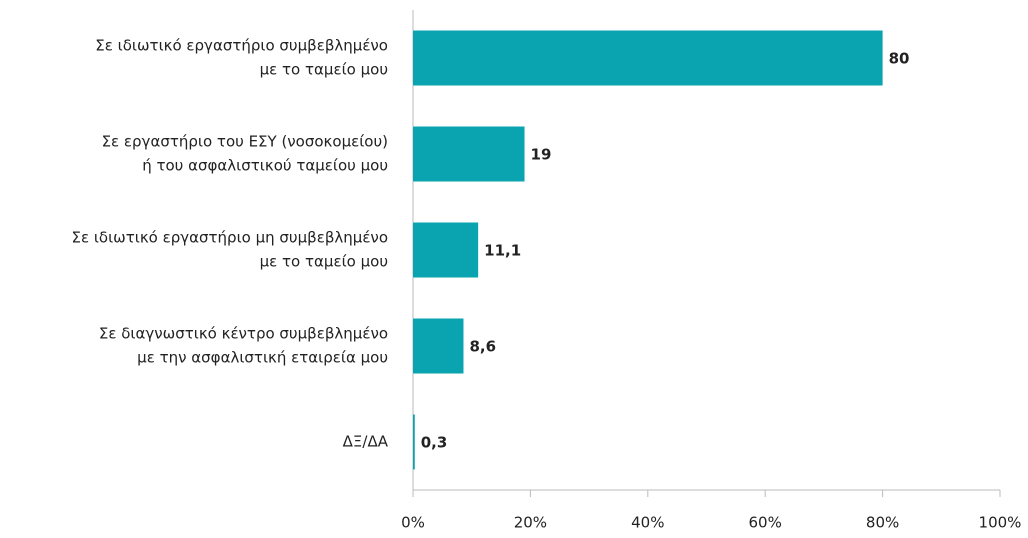 Image resolution: width=1028 pixels, height=538 pixels. I want to click on value-label: 80, so click(899, 59).